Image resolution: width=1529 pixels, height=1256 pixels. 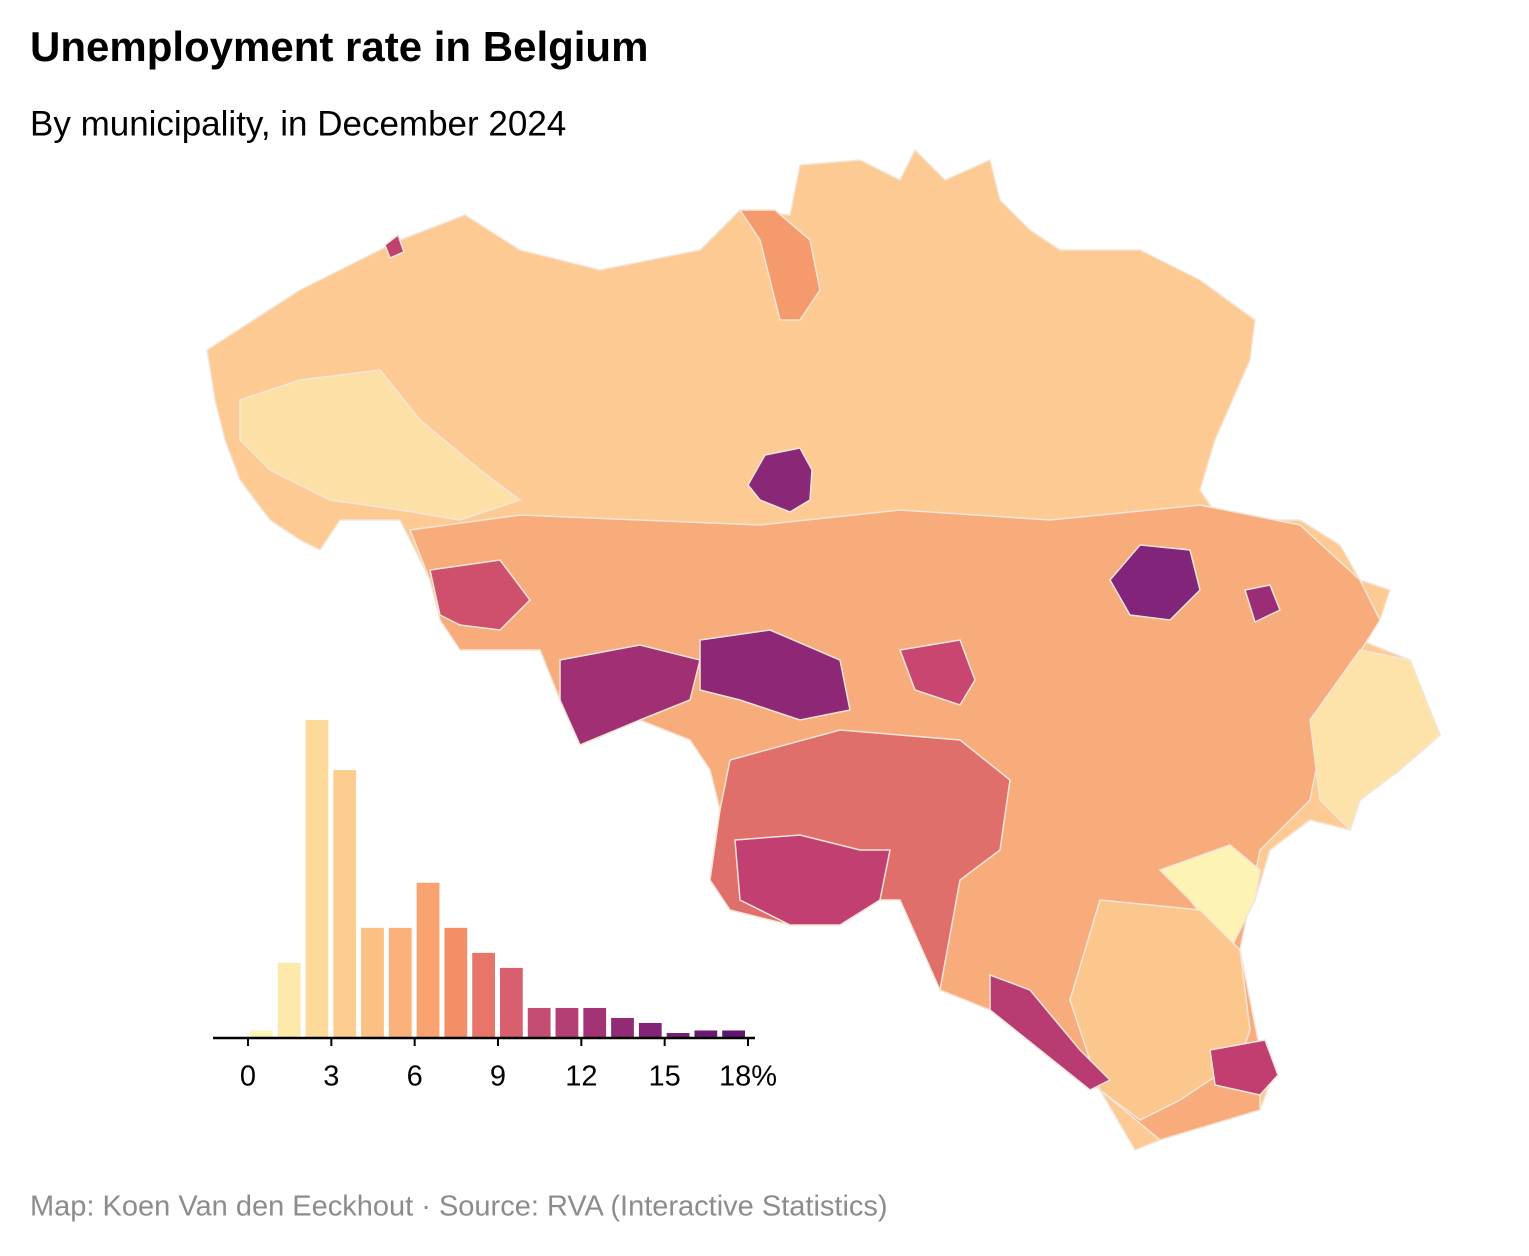 I want to click on east-cantons, so click(x=1375, y=740).